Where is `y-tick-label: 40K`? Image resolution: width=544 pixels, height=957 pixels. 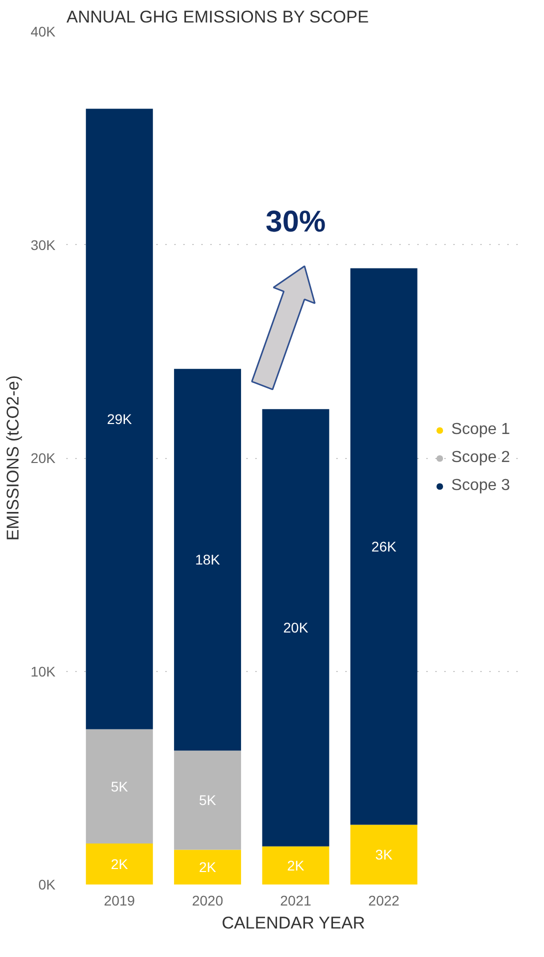
y-tick-label: 40K is located at coordinates (43, 32).